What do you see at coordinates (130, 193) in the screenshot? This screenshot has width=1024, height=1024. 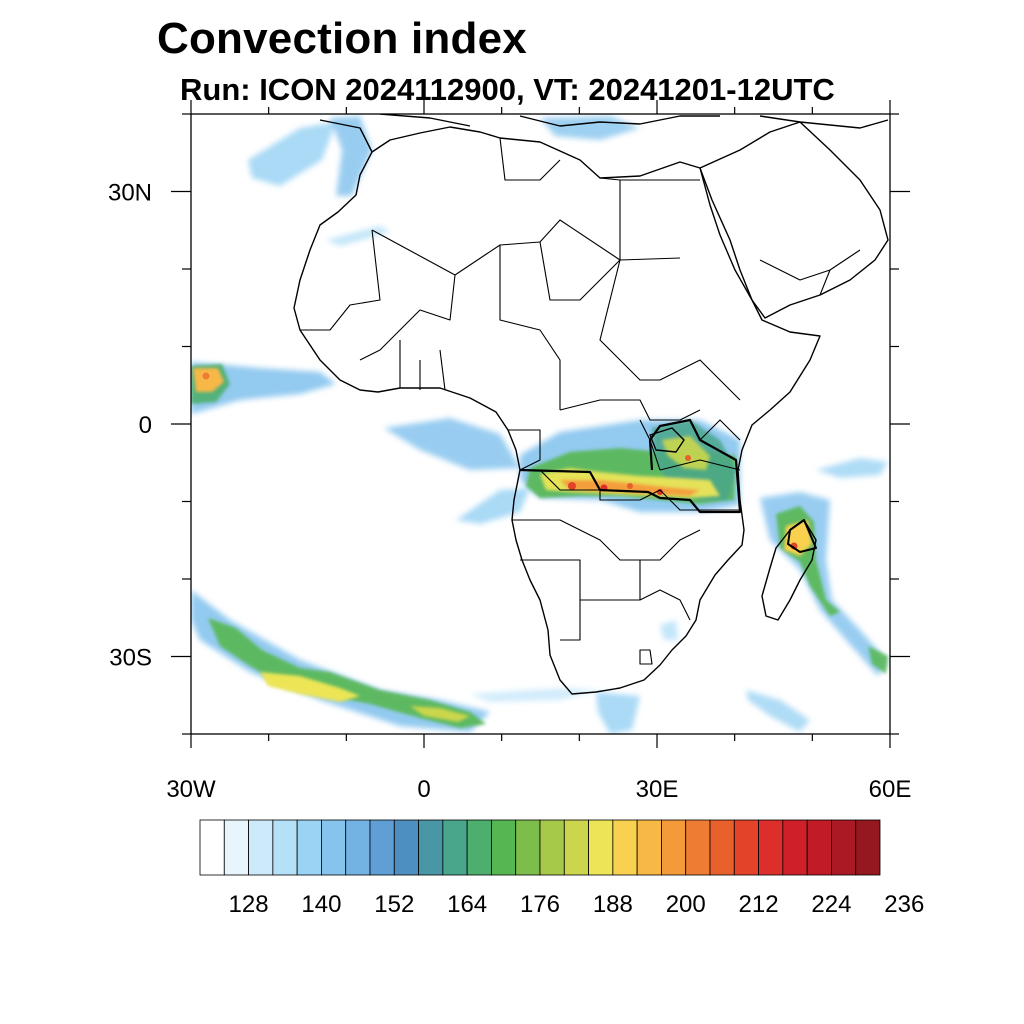 I see `y-tick-label: 30N` at bounding box center [130, 193].